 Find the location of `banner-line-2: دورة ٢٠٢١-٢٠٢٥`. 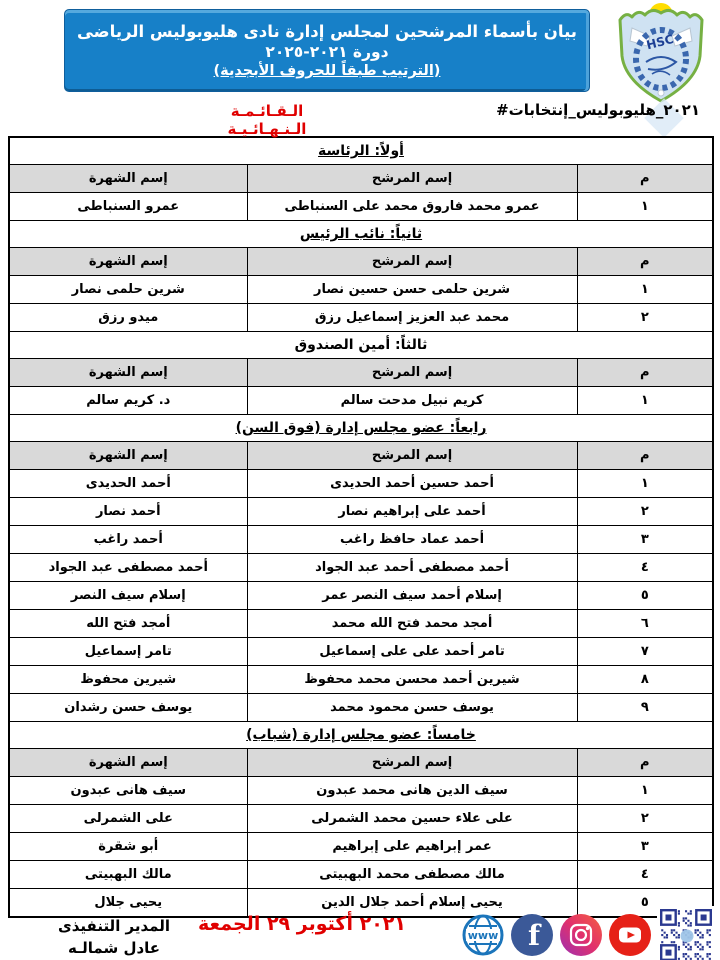

banner-line-2: دورة ٢٠٢١-٢٠٢٥ is located at coordinates (327, 52).